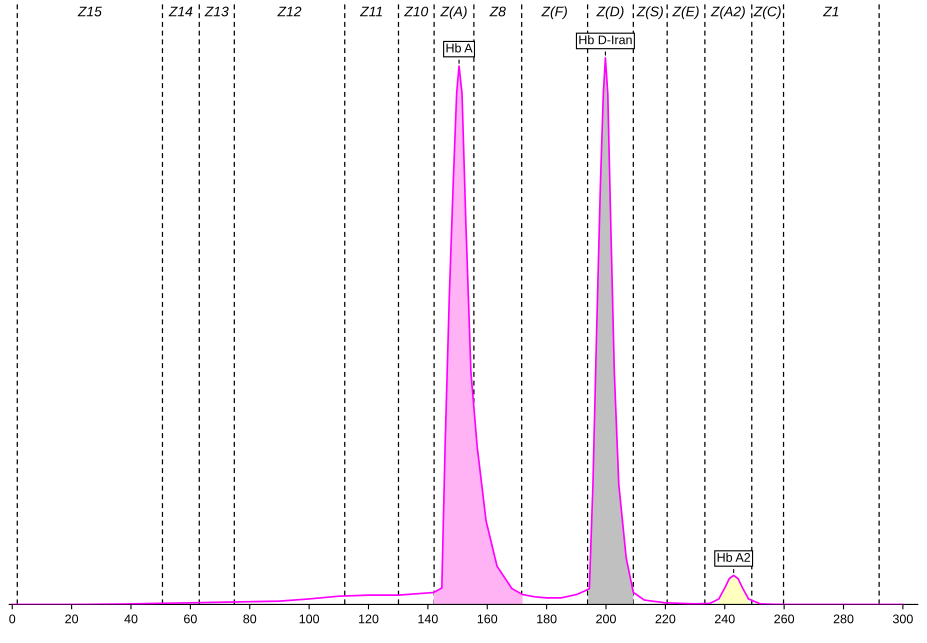 This screenshot has width=927, height=643. Describe the element at coordinates (554, 13) in the screenshot. I see `text: Z(F)` at that location.